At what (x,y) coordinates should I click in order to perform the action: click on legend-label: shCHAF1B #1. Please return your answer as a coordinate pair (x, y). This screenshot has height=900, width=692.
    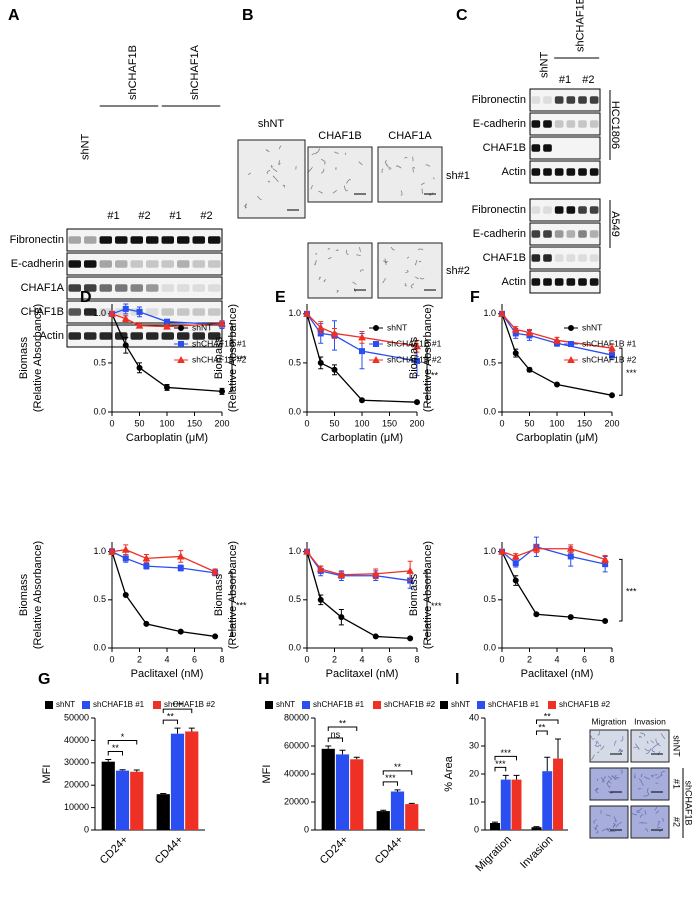
    Looking at the image, I should click on (339, 704).